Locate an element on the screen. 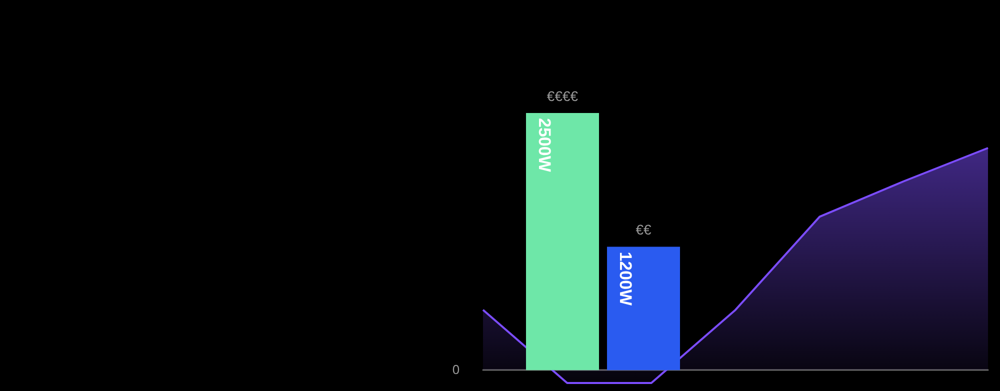  data-label: 1200W is located at coordinates (625, 279).